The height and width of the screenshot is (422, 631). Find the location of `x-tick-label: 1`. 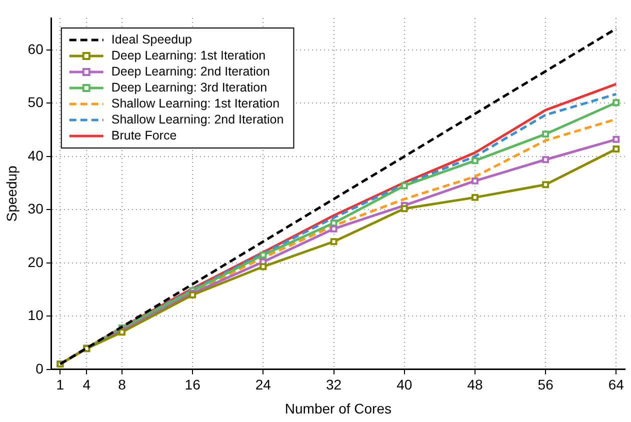

x-tick-label: 1 is located at coordinates (60, 384).